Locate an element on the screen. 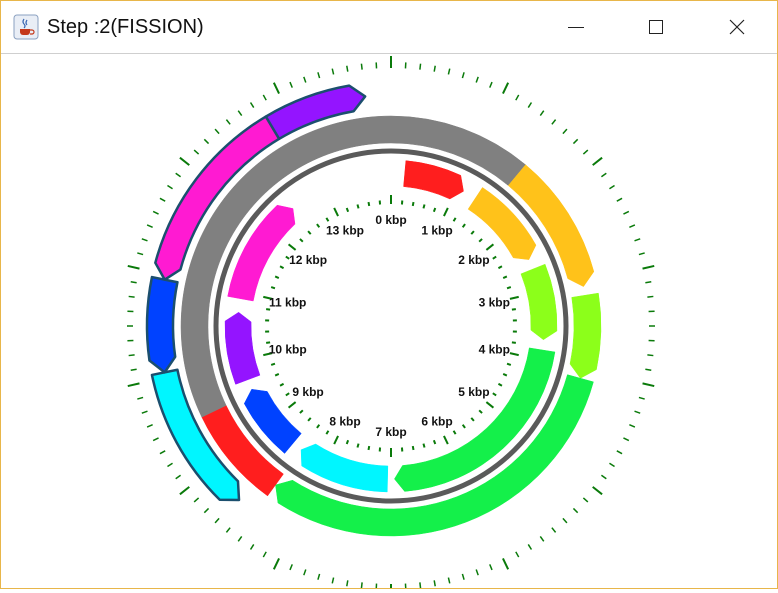 This screenshot has width=778, height=593. maximize-button is located at coordinates (656, 27).